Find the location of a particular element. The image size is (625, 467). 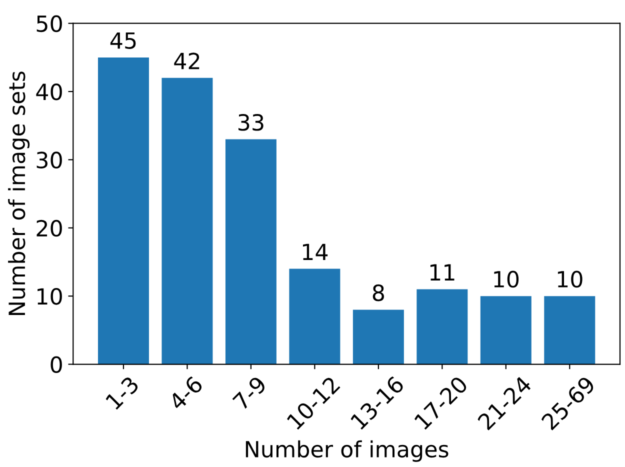

data-label: 33 is located at coordinates (251, 122).